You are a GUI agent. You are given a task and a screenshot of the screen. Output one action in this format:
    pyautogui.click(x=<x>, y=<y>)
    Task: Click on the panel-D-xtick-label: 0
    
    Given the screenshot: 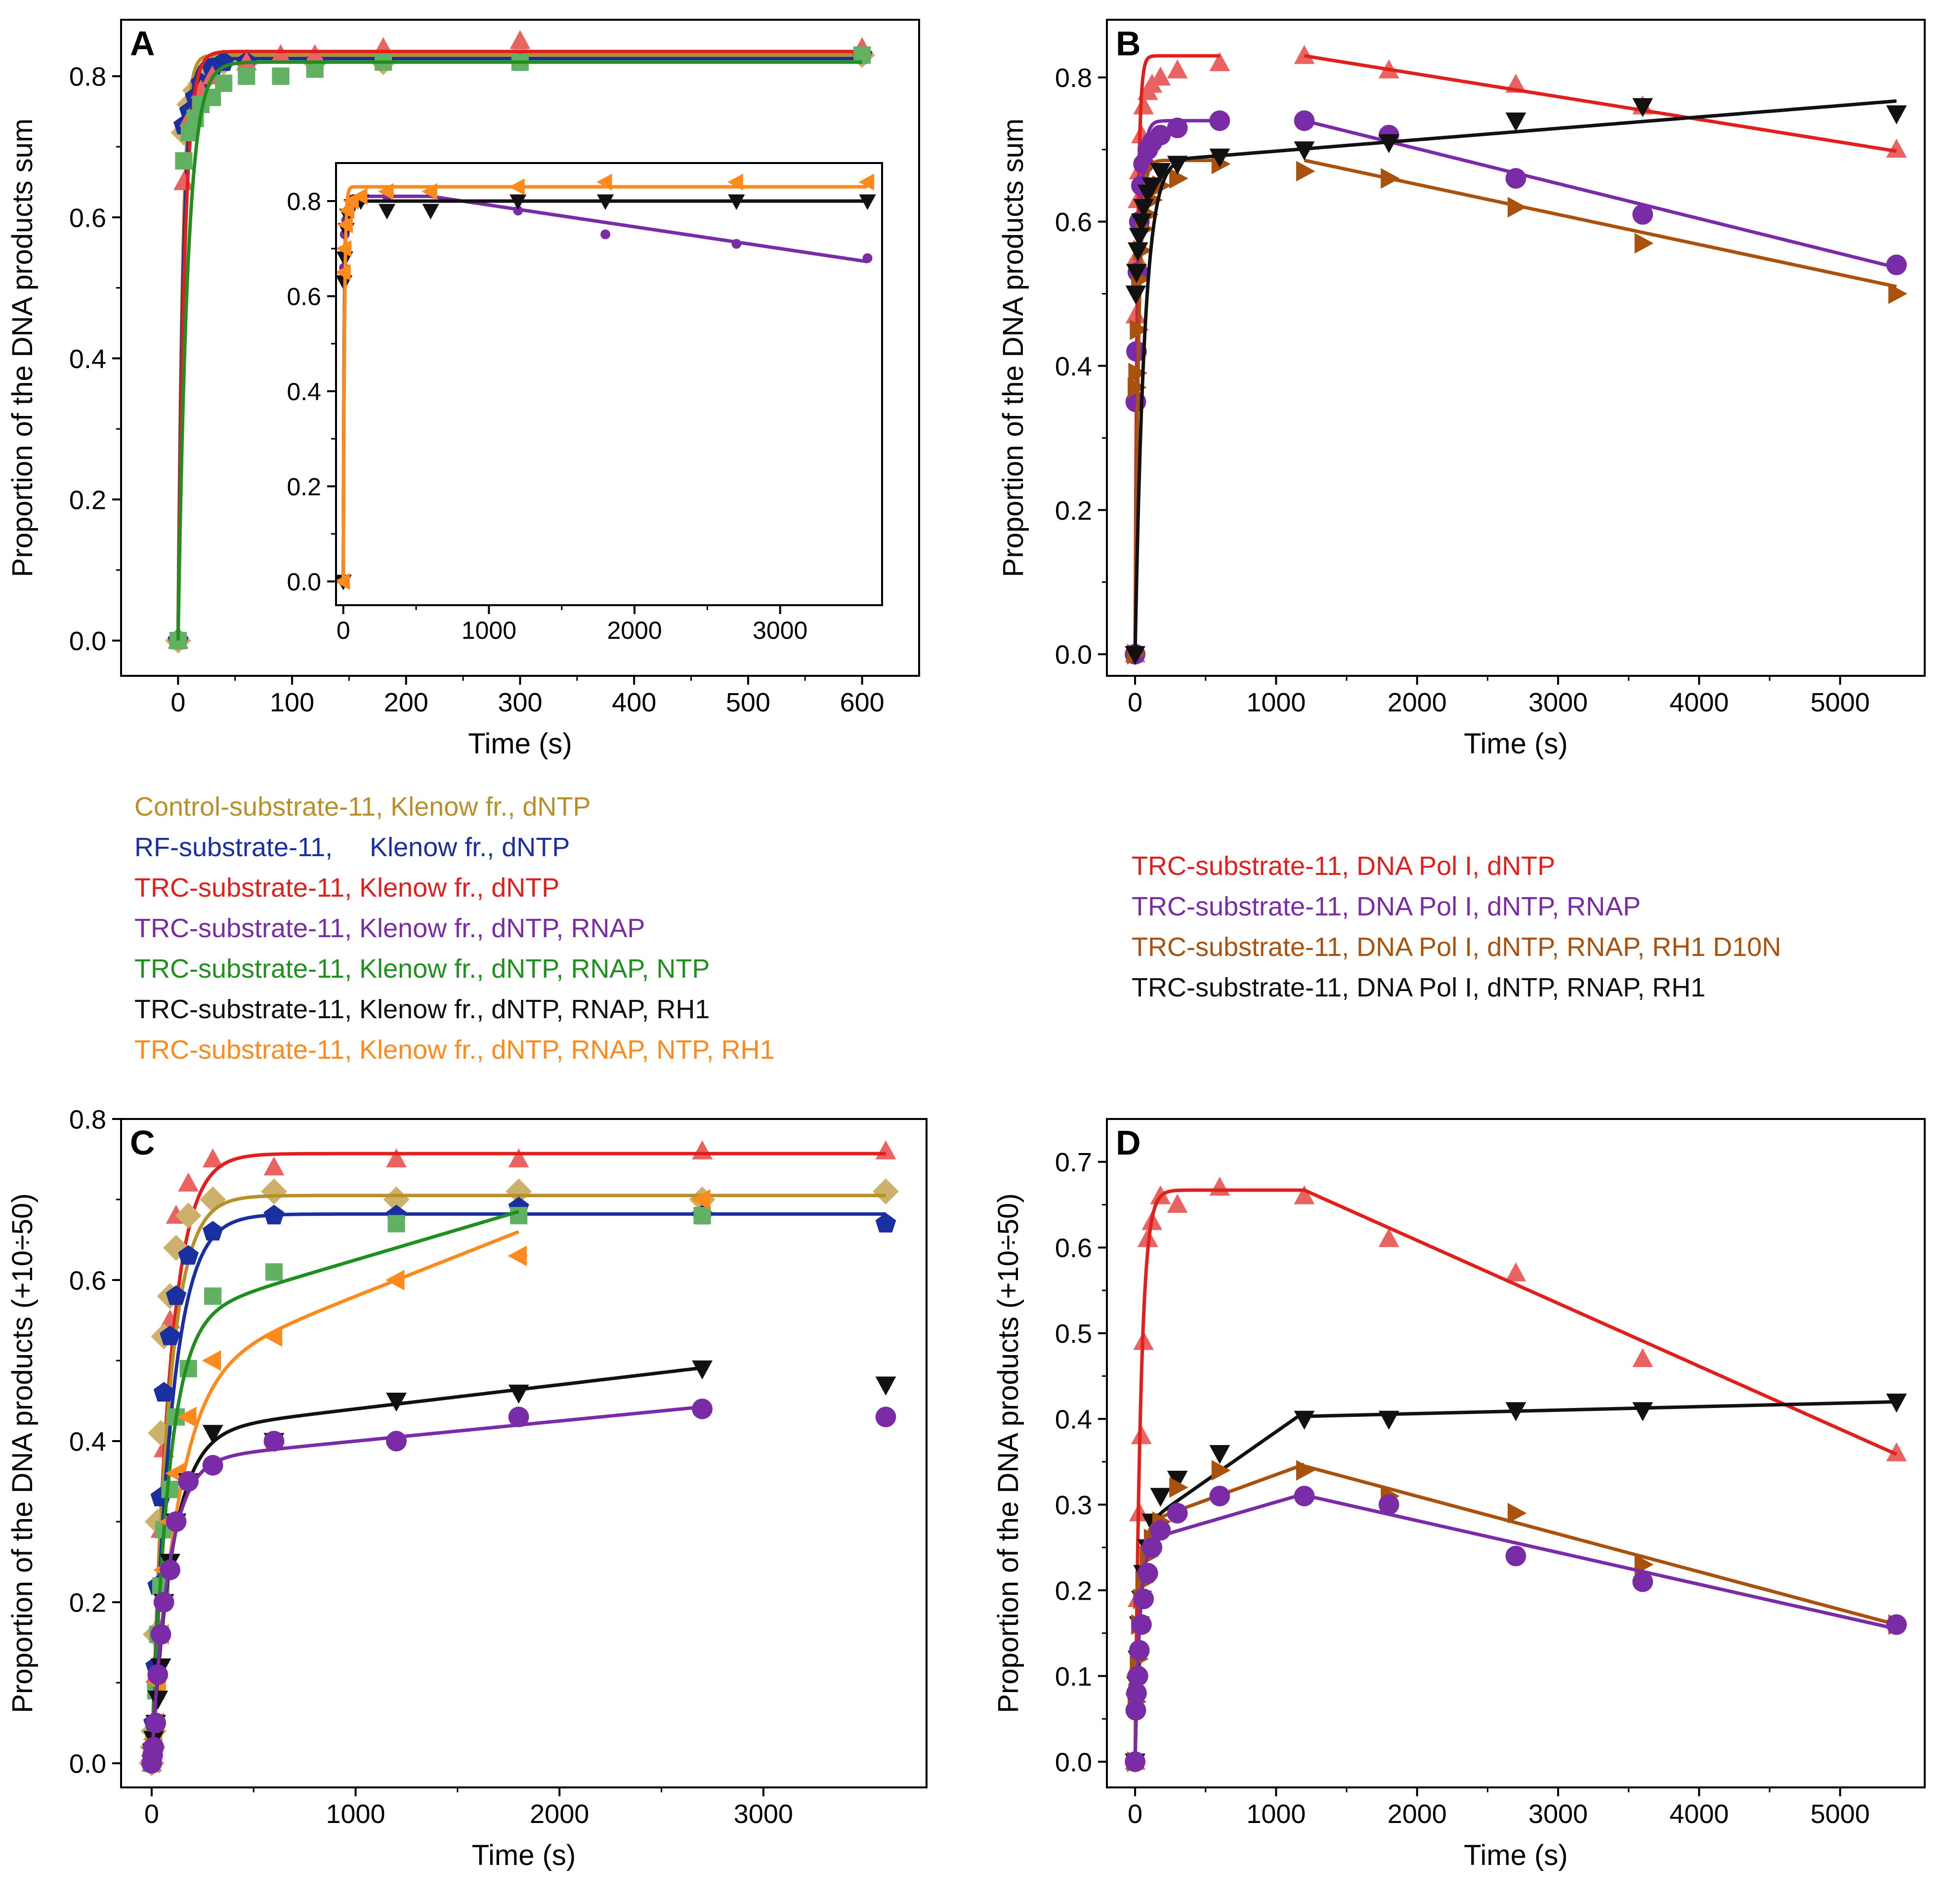 What is the action you would take?
    pyautogui.click(x=1135, y=1814)
    